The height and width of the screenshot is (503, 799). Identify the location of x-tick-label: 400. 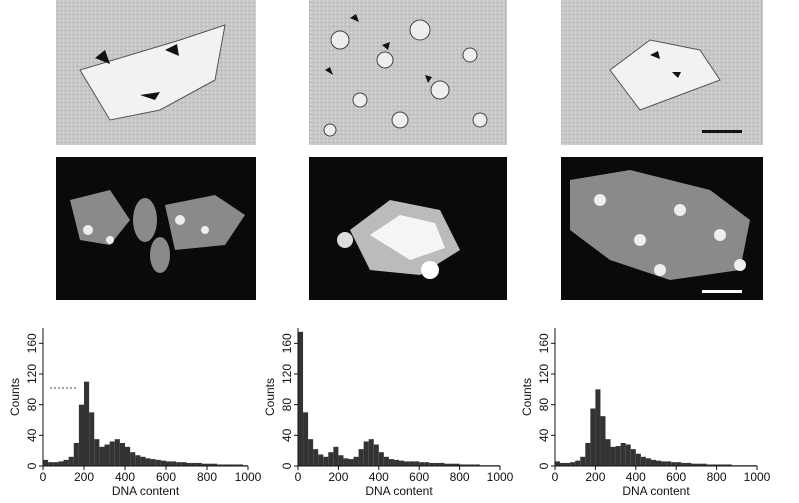
(379, 477).